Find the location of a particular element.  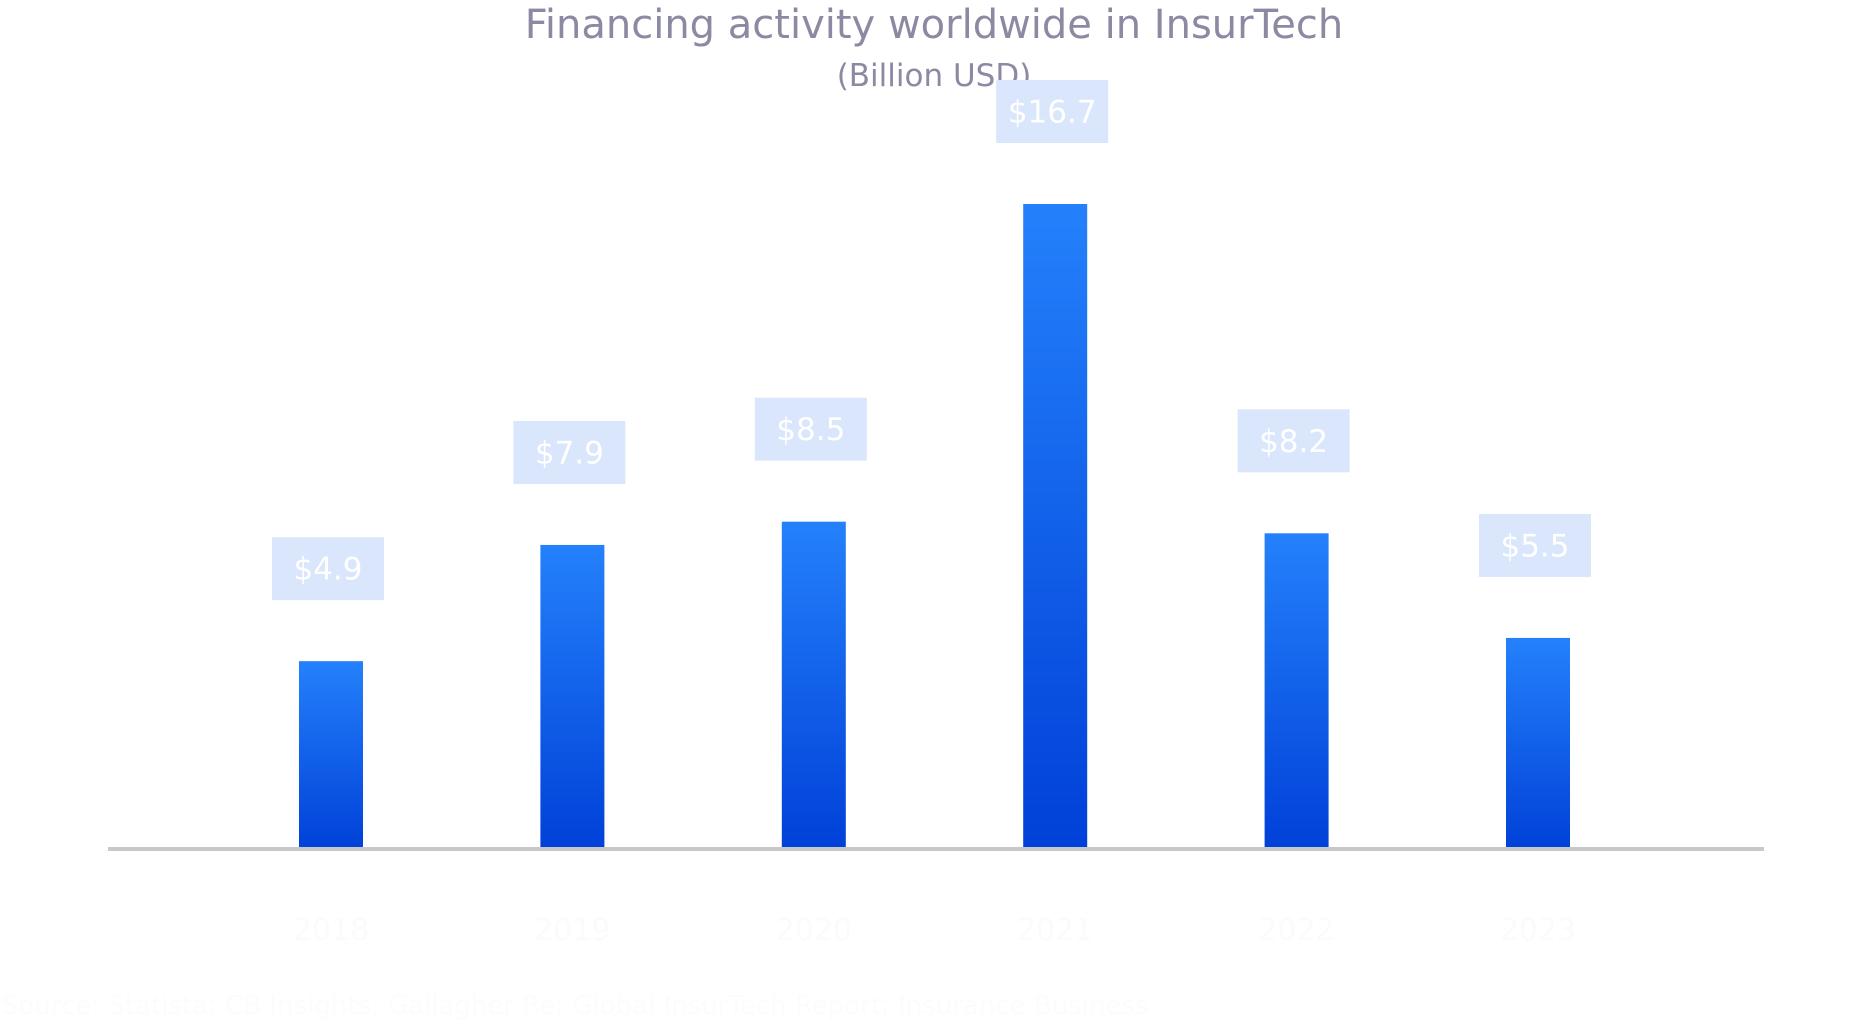

data-label: $7.9 is located at coordinates (569, 453).